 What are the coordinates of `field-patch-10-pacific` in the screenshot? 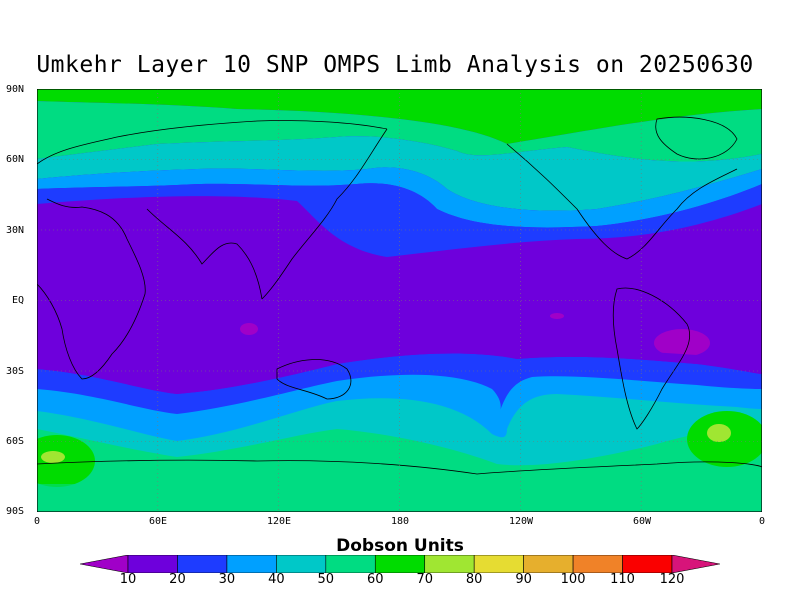 It's located at (557, 316).